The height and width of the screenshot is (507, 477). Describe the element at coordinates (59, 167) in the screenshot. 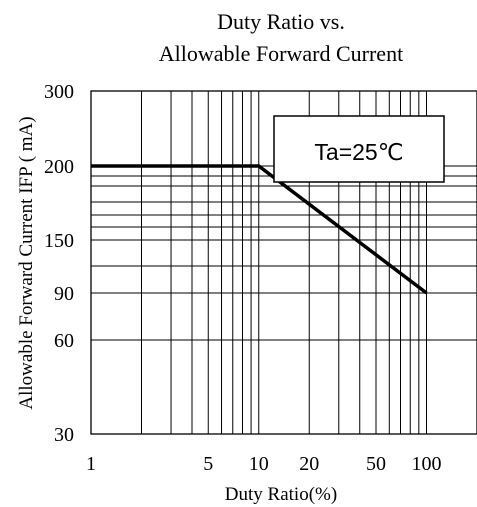

I see `y-tick-label: 200` at that location.